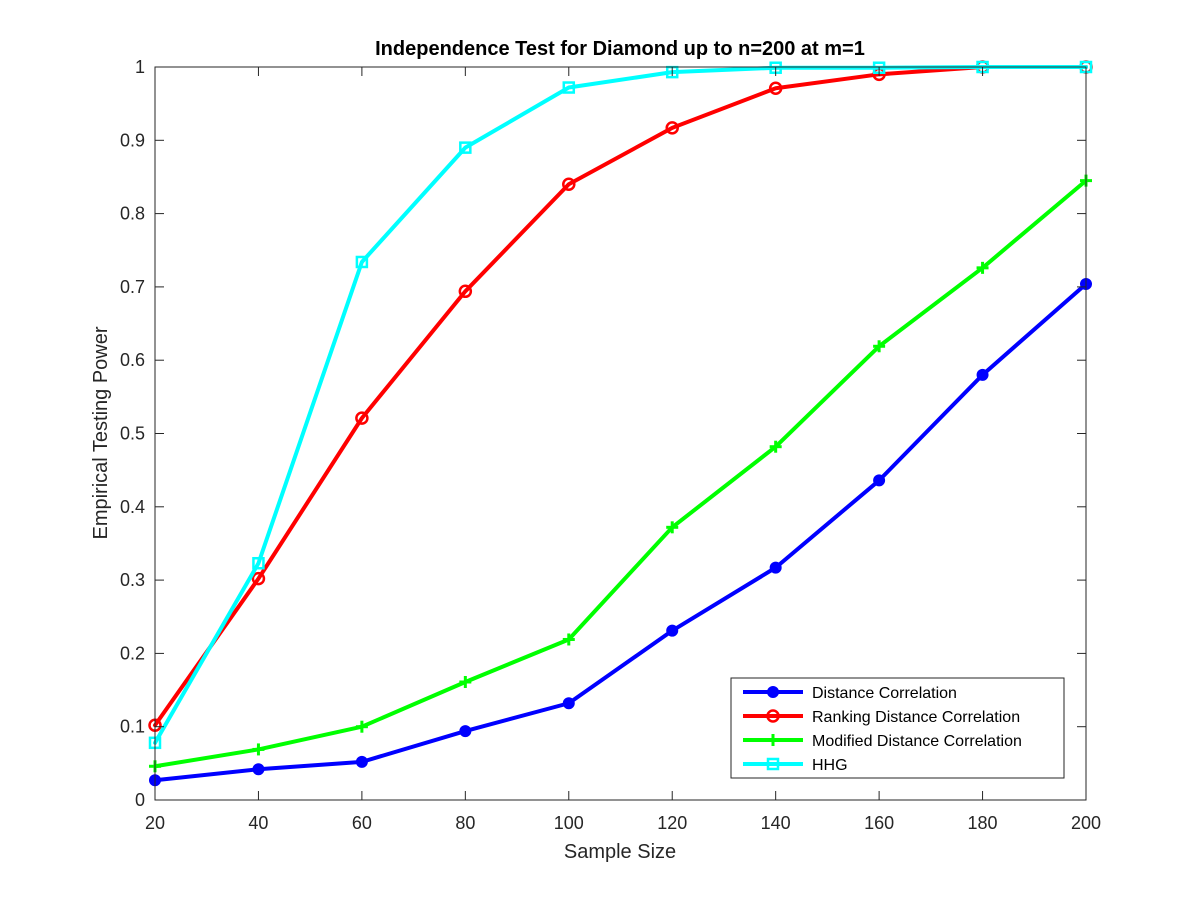  Describe the element at coordinates (258, 823) in the screenshot. I see `x-tick-label: 40` at that location.